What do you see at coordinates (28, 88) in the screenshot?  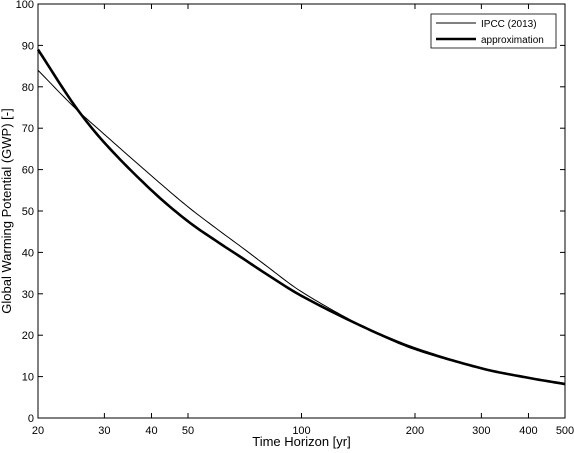 I see `y-tick-label: 80` at bounding box center [28, 88].